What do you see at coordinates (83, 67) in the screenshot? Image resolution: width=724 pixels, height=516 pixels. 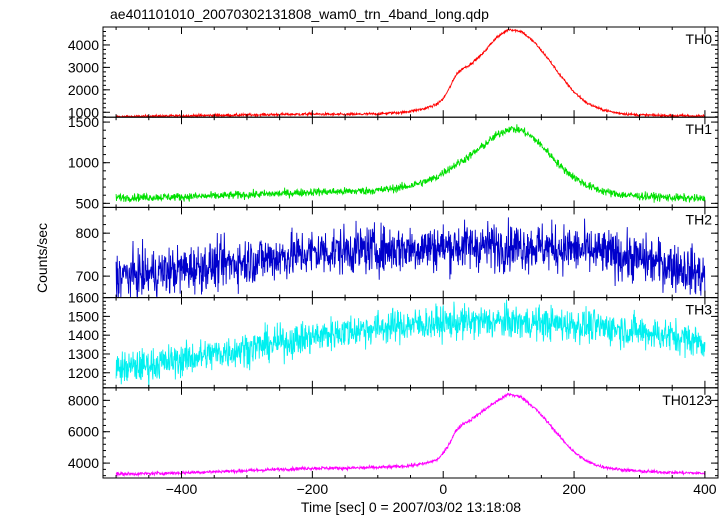 I see `y-tick-label: 3000` at bounding box center [83, 67].